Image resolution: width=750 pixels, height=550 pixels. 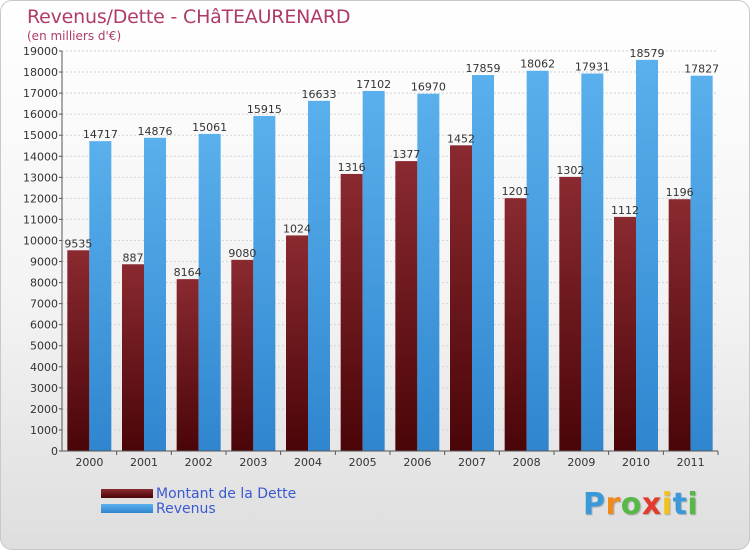 What do you see at coordinates (44, 325) in the screenshot?
I see `y-tick-label: 6000` at bounding box center [44, 325].